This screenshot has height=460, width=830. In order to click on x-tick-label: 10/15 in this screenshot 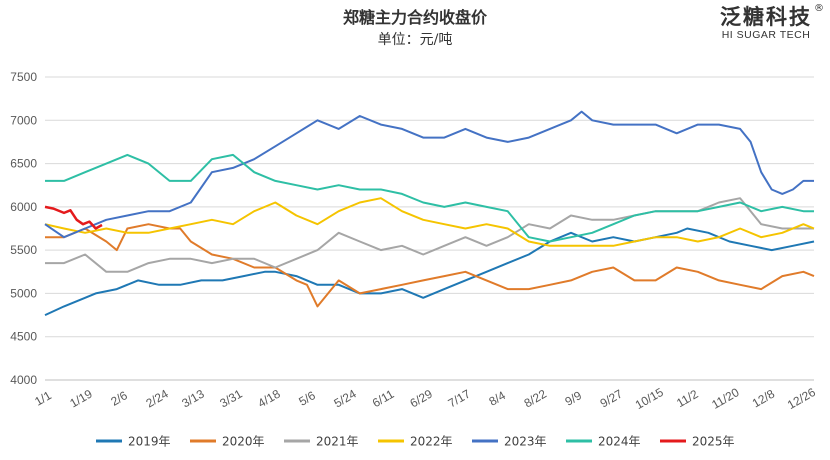, I will do `click(649, 398)`.